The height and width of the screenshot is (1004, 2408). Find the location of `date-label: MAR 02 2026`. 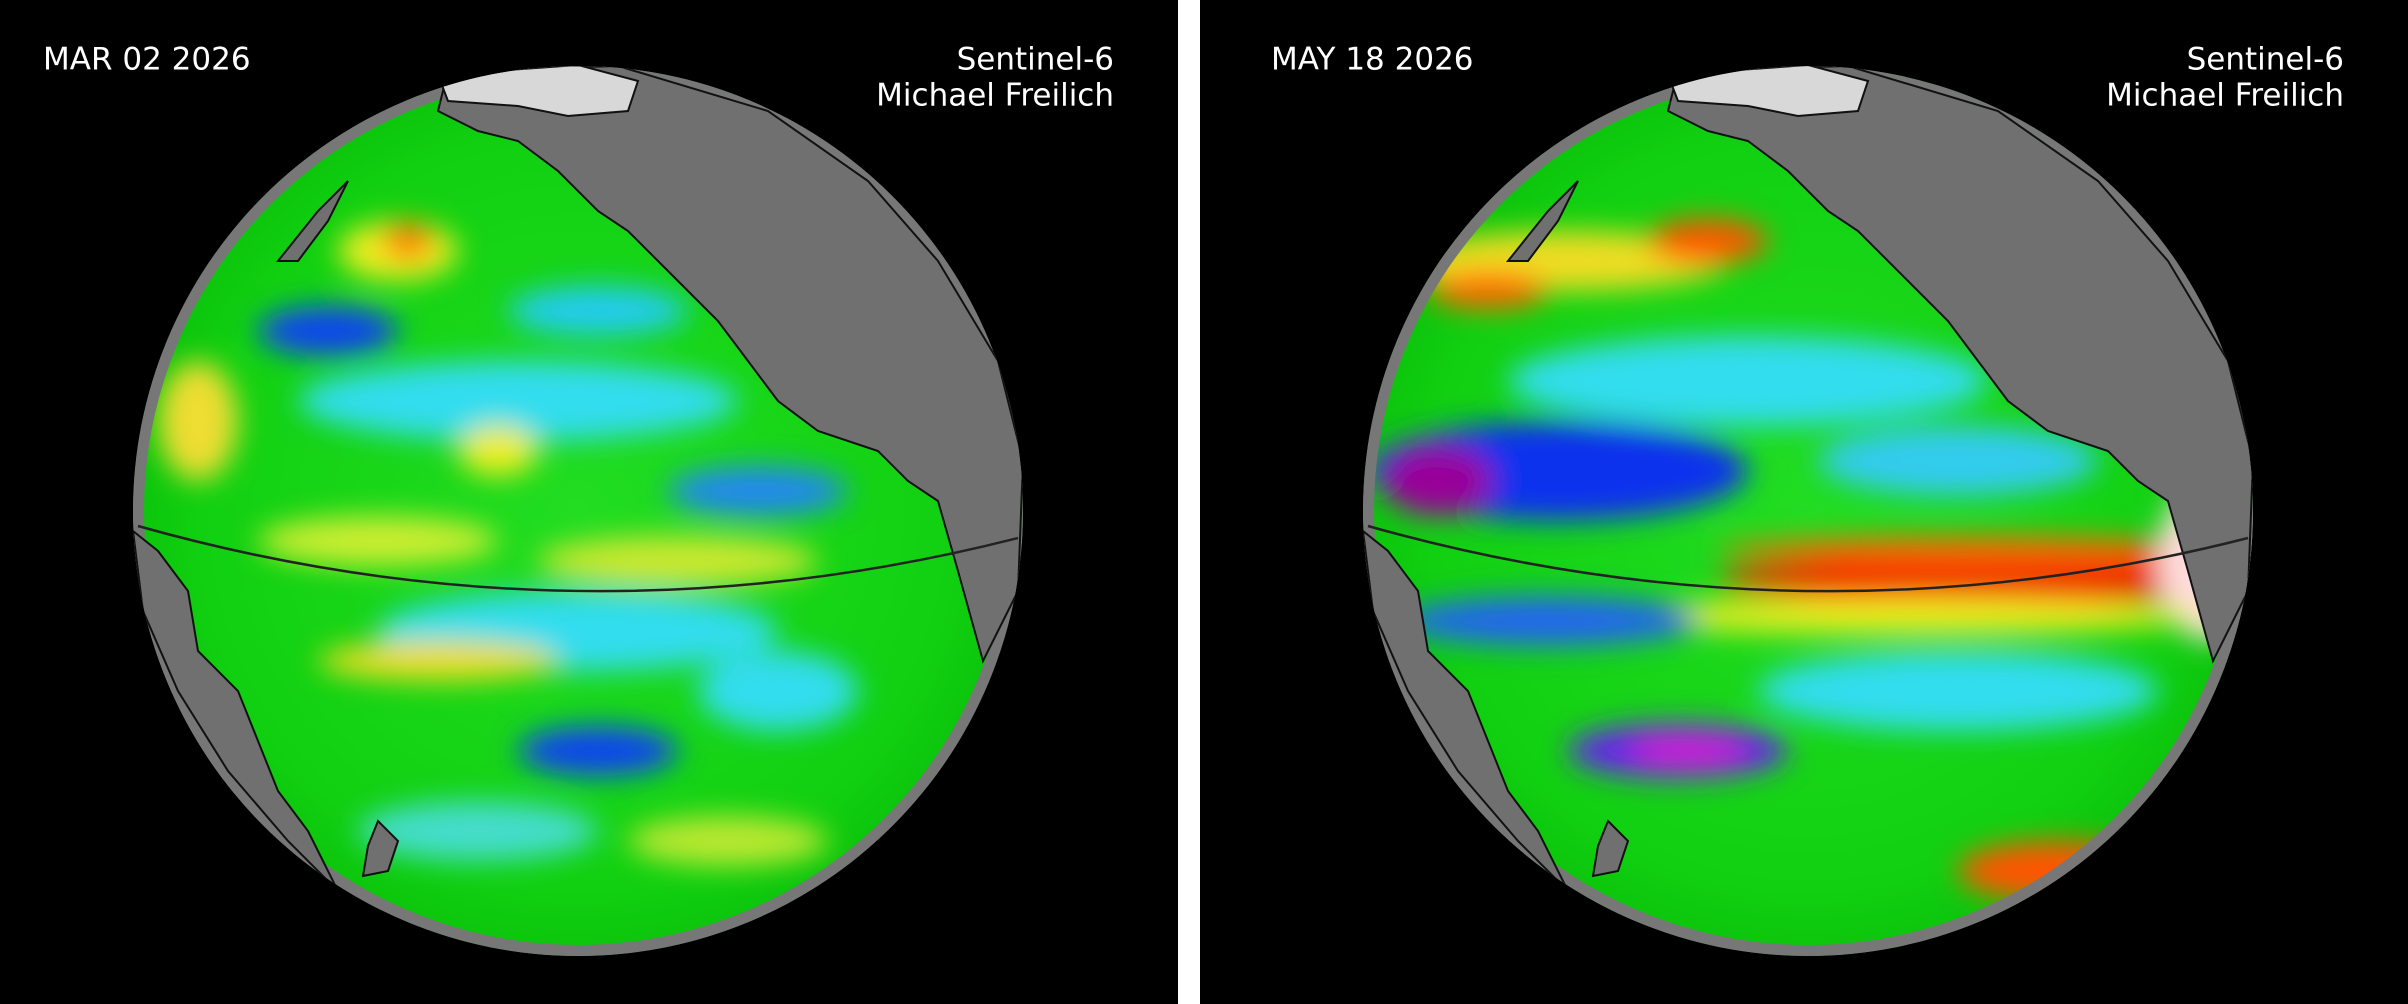

date-label: MAR 02 2026 is located at coordinates (147, 60).